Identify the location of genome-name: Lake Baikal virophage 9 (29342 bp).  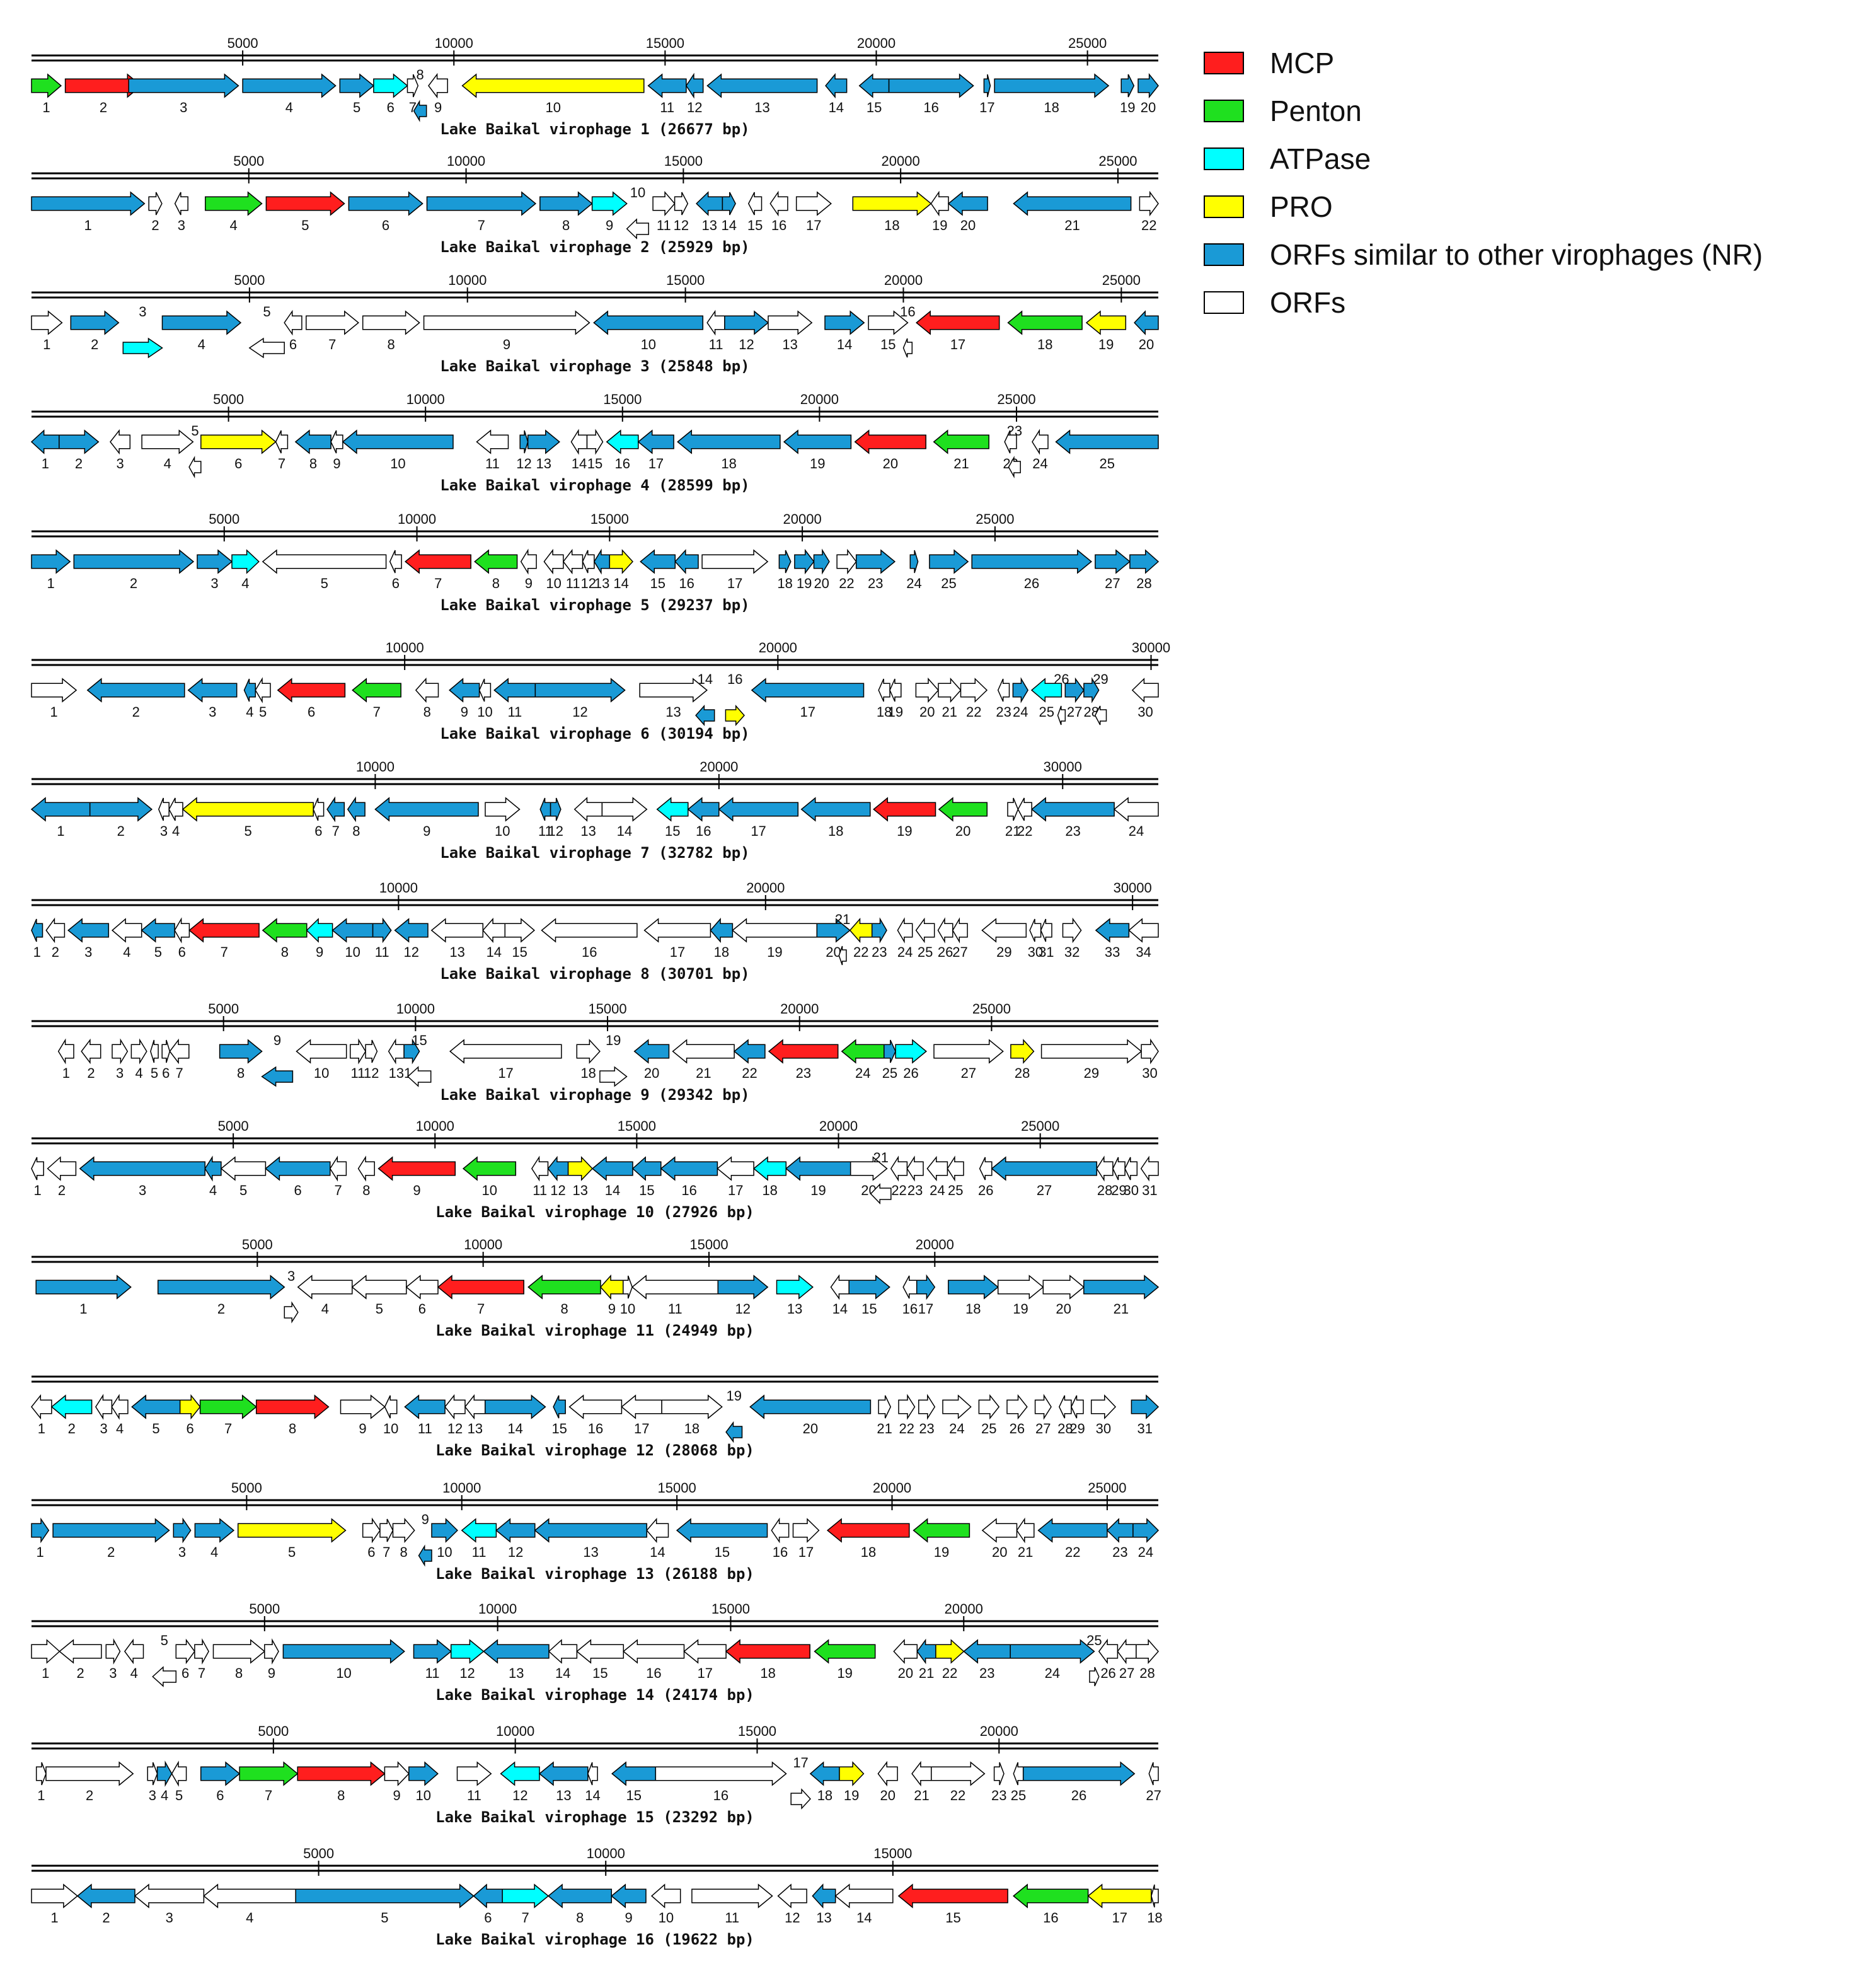
(594, 1095).